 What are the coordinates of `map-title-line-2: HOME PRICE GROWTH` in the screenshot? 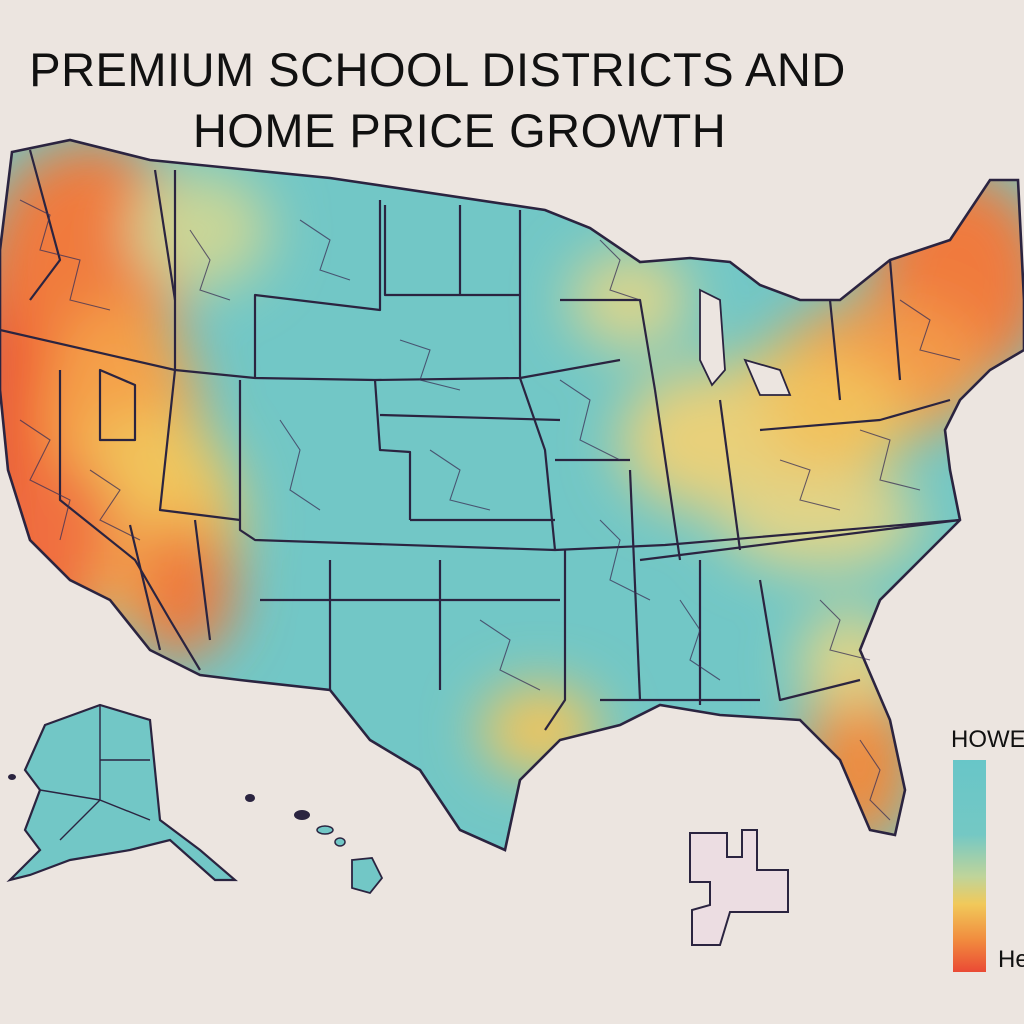 It's located at (459, 130).